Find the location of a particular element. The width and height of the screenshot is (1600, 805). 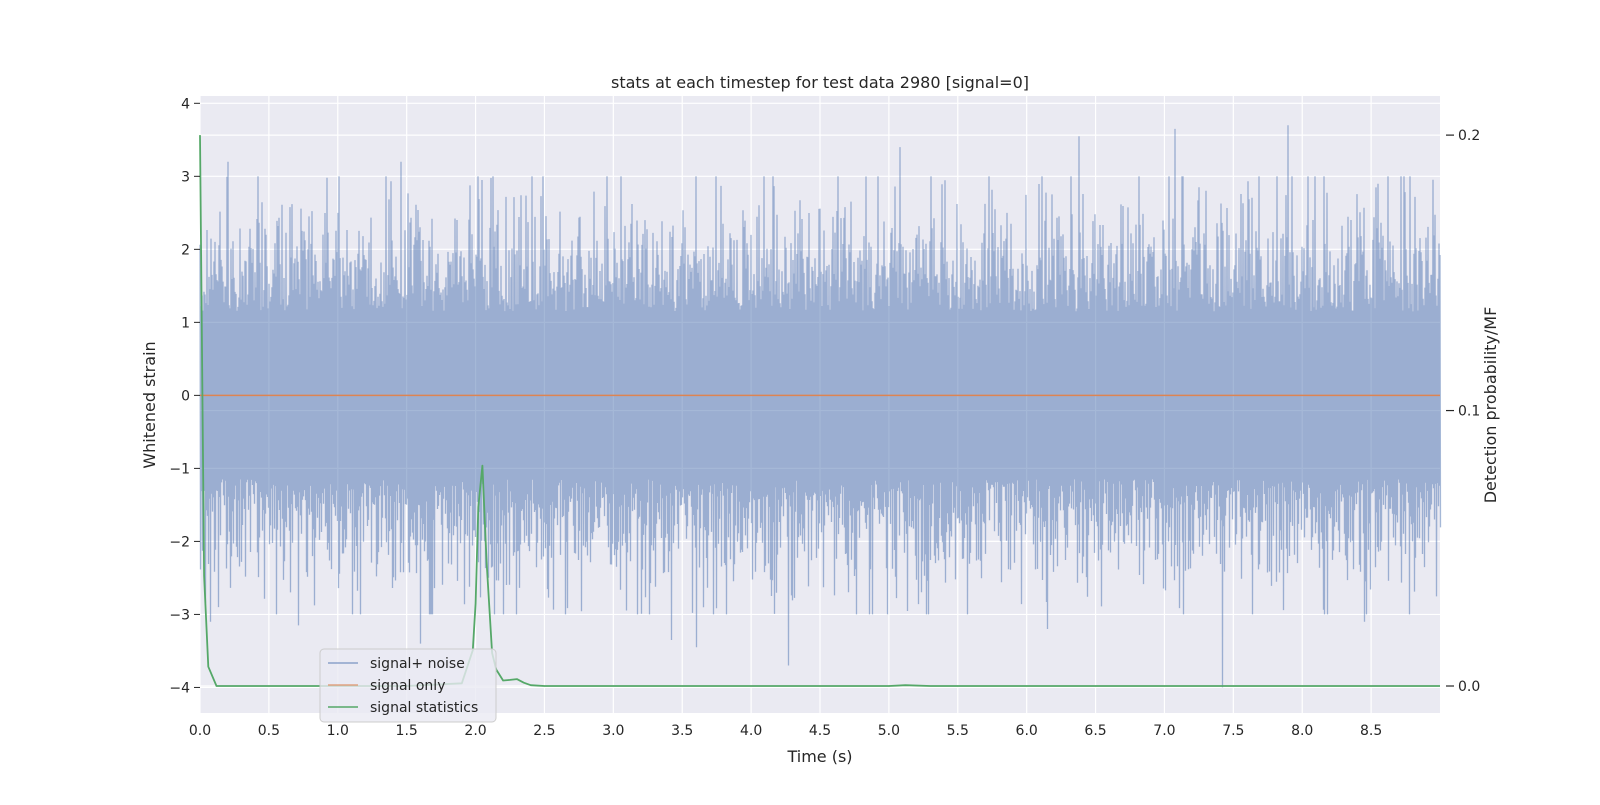

x-tick-label: 0.0 is located at coordinates (200, 731).